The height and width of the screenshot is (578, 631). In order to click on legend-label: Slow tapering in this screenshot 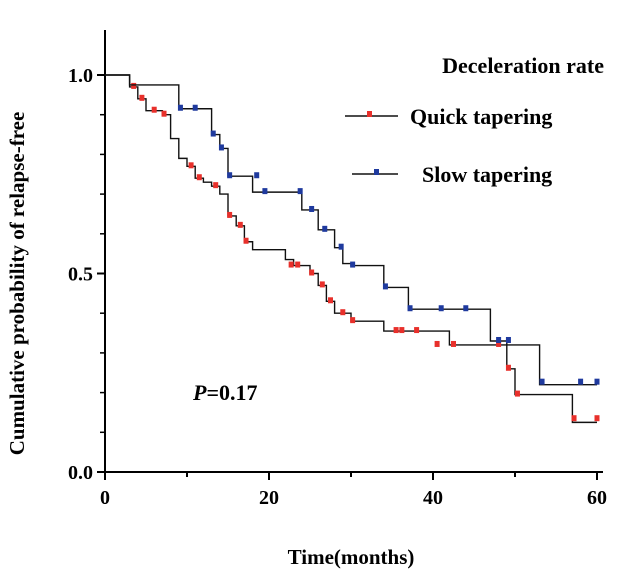, I will do `click(487, 174)`.